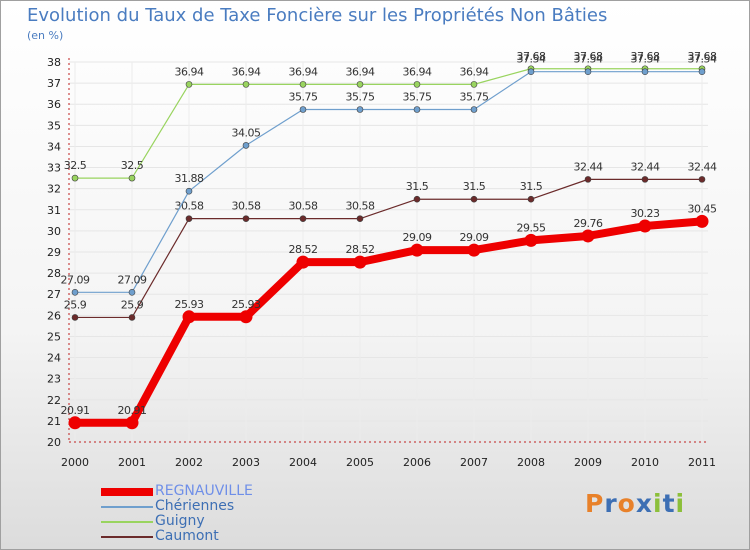  What do you see at coordinates (54, 146) in the screenshot?
I see `y-tick-label: 34` at bounding box center [54, 146].